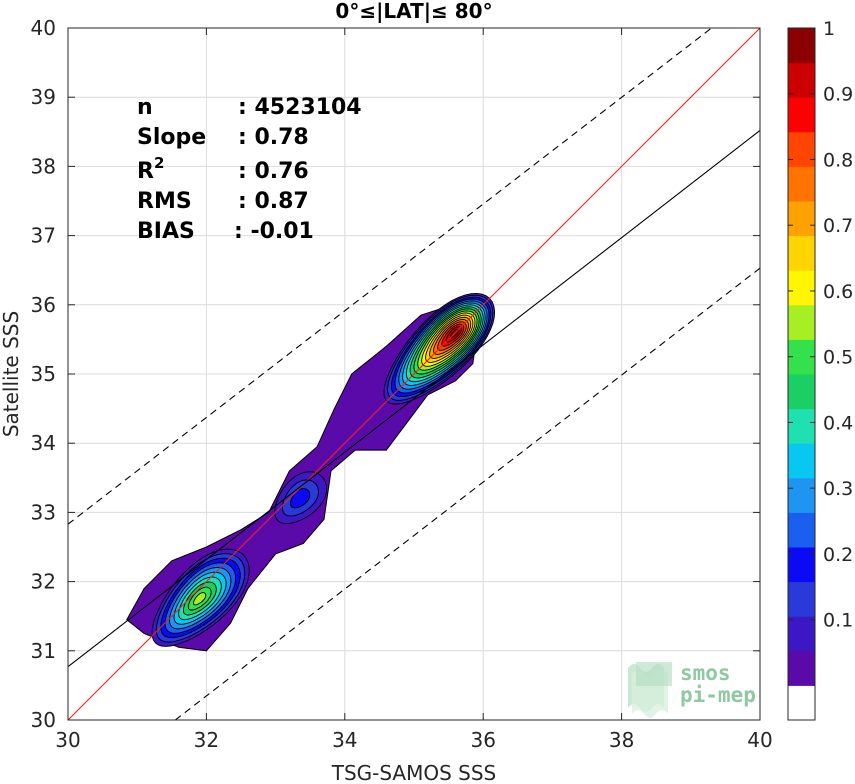  Describe the element at coordinates (829, 29) in the screenshot. I see `colorbar-tick-label: 1` at that location.